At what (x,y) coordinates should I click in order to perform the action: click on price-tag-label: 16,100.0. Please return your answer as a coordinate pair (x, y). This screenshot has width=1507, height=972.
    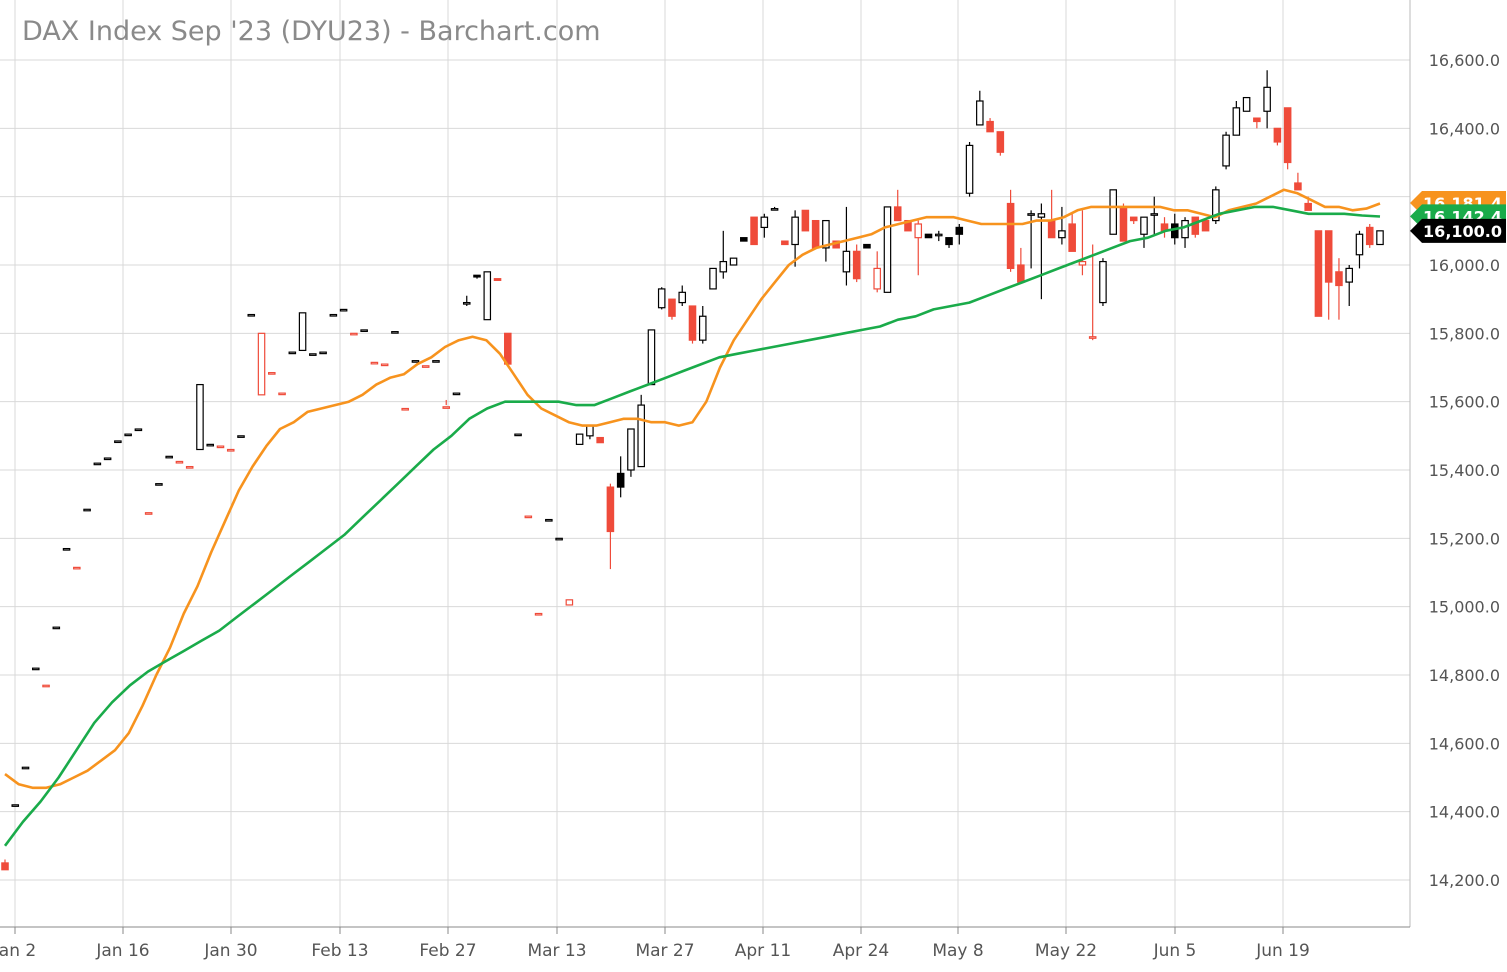
    Looking at the image, I should click on (1462, 231).